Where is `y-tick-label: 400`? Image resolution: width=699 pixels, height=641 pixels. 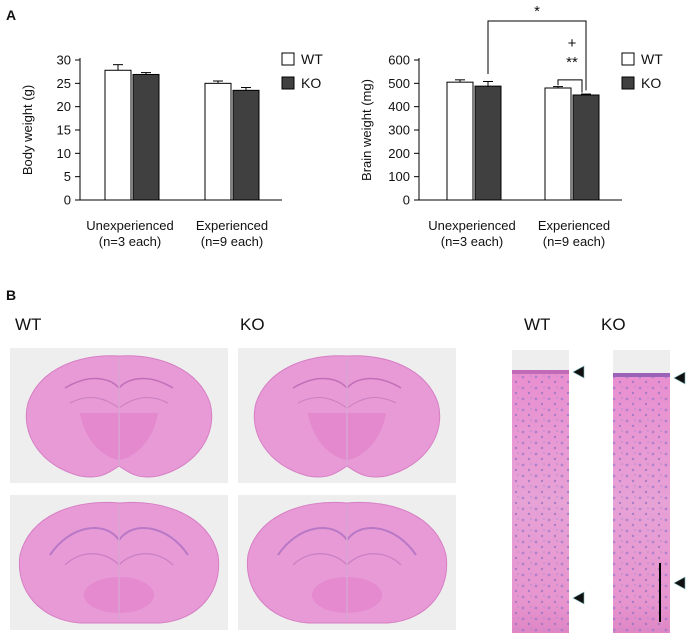 y-tick-label: 400 is located at coordinates (399, 106).